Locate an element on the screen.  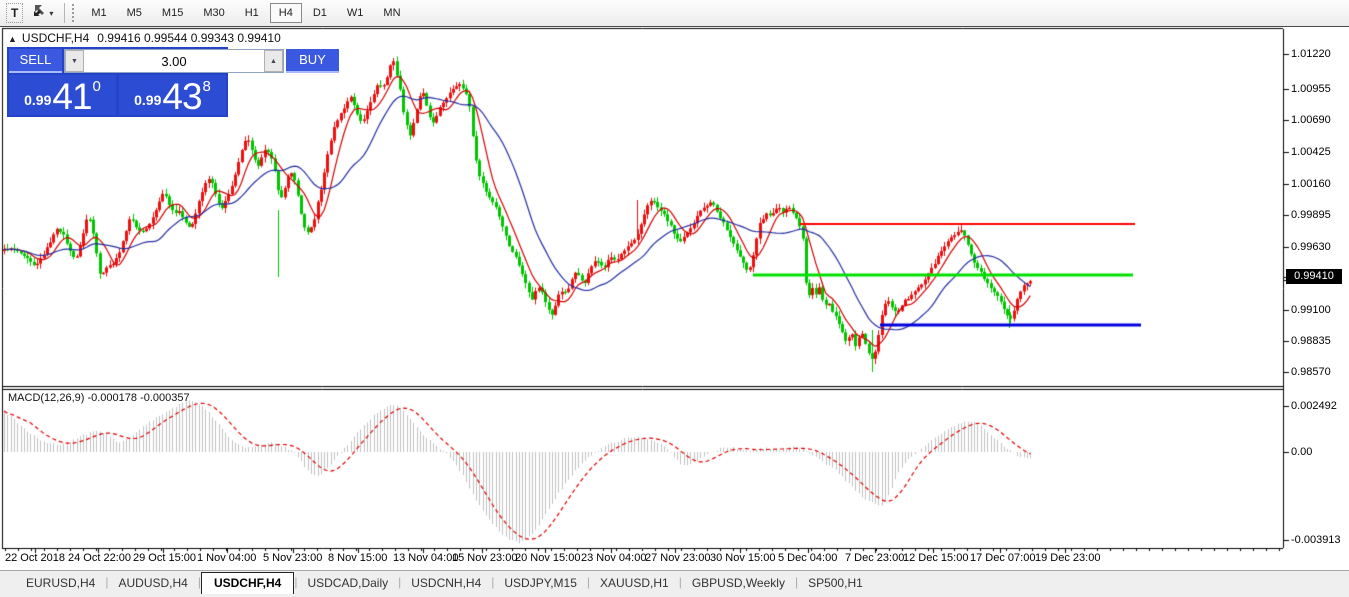
timeframe-button-group: M1 M5 M15 M30 H1 H4 D1 W1 MN is located at coordinates (245, 13).